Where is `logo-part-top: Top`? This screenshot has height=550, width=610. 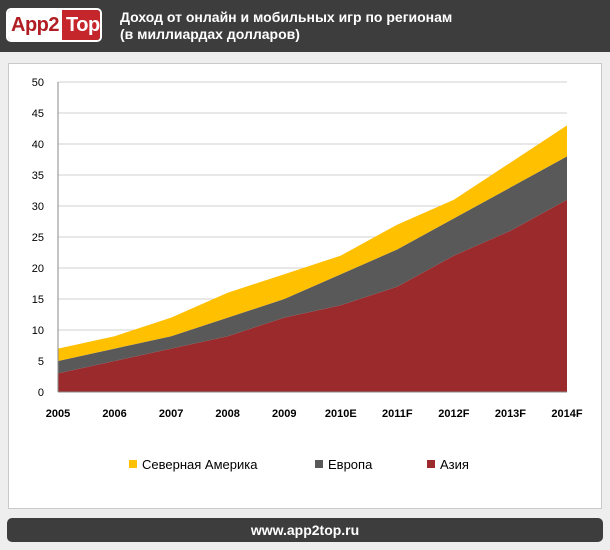
logo-part-top: Top is located at coordinates (81, 25).